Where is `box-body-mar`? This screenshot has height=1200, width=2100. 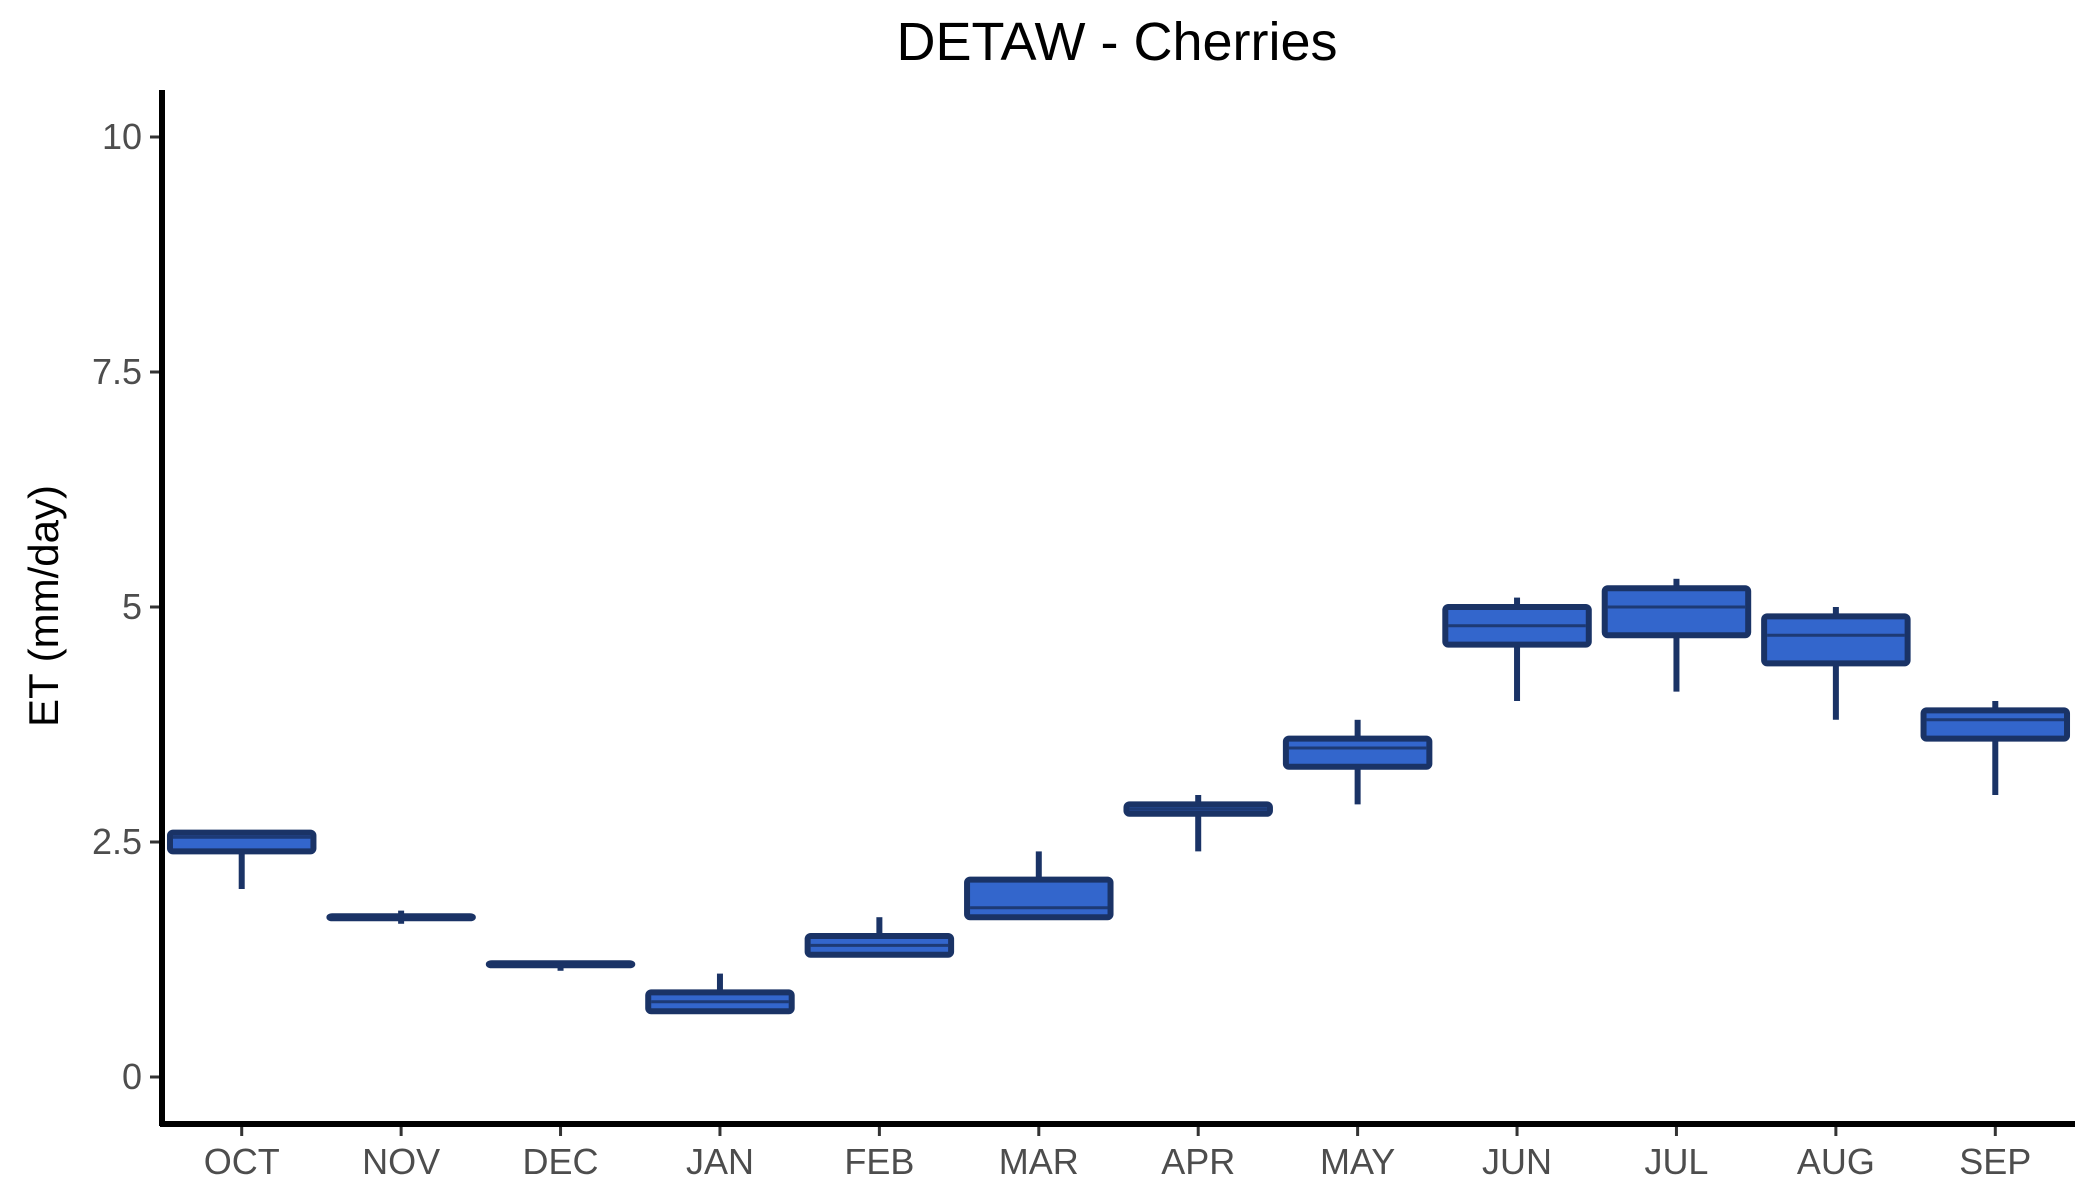
box-body-mar is located at coordinates (1039, 898).